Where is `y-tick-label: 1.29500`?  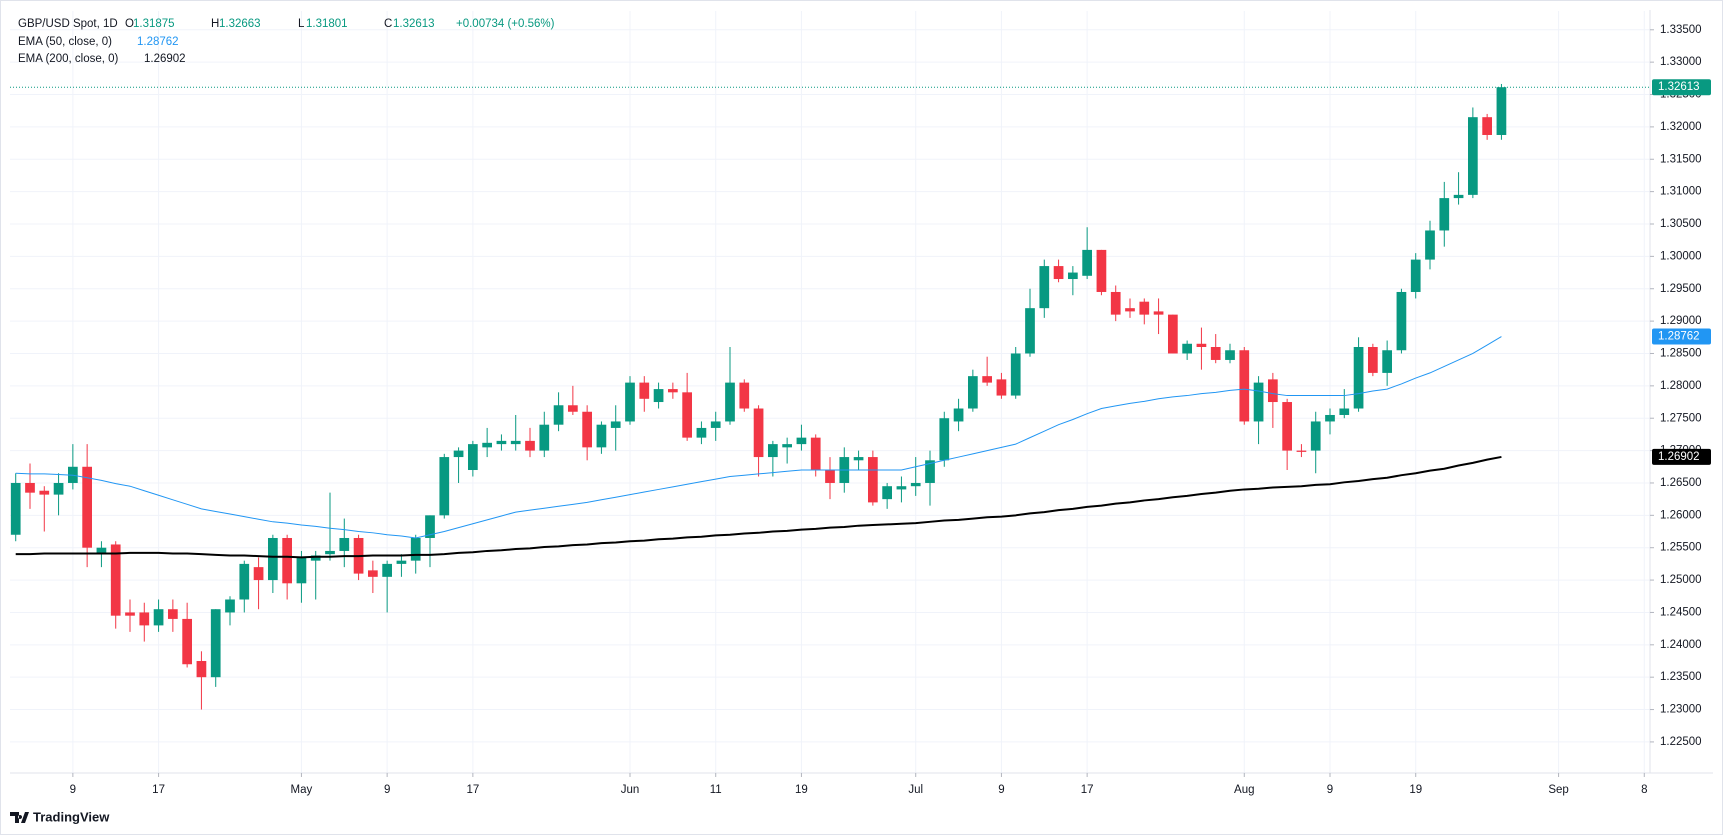
y-tick-label: 1.29500 is located at coordinates (1681, 289).